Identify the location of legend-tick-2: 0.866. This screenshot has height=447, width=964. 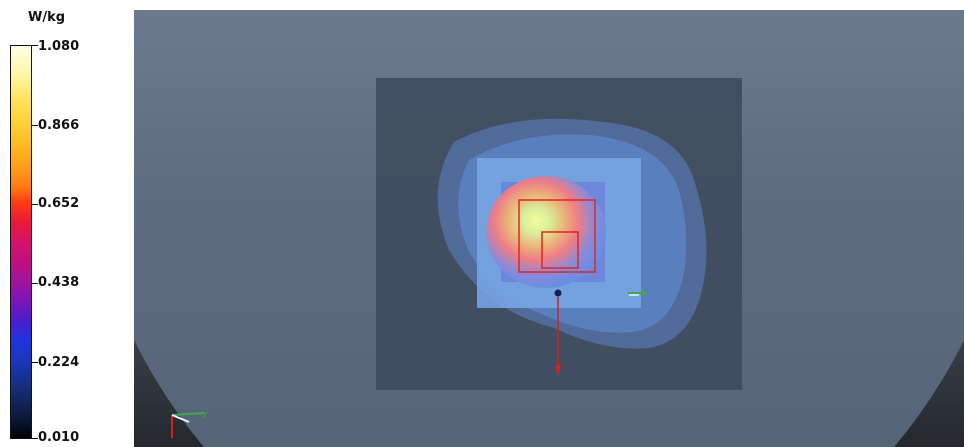
(59, 125).